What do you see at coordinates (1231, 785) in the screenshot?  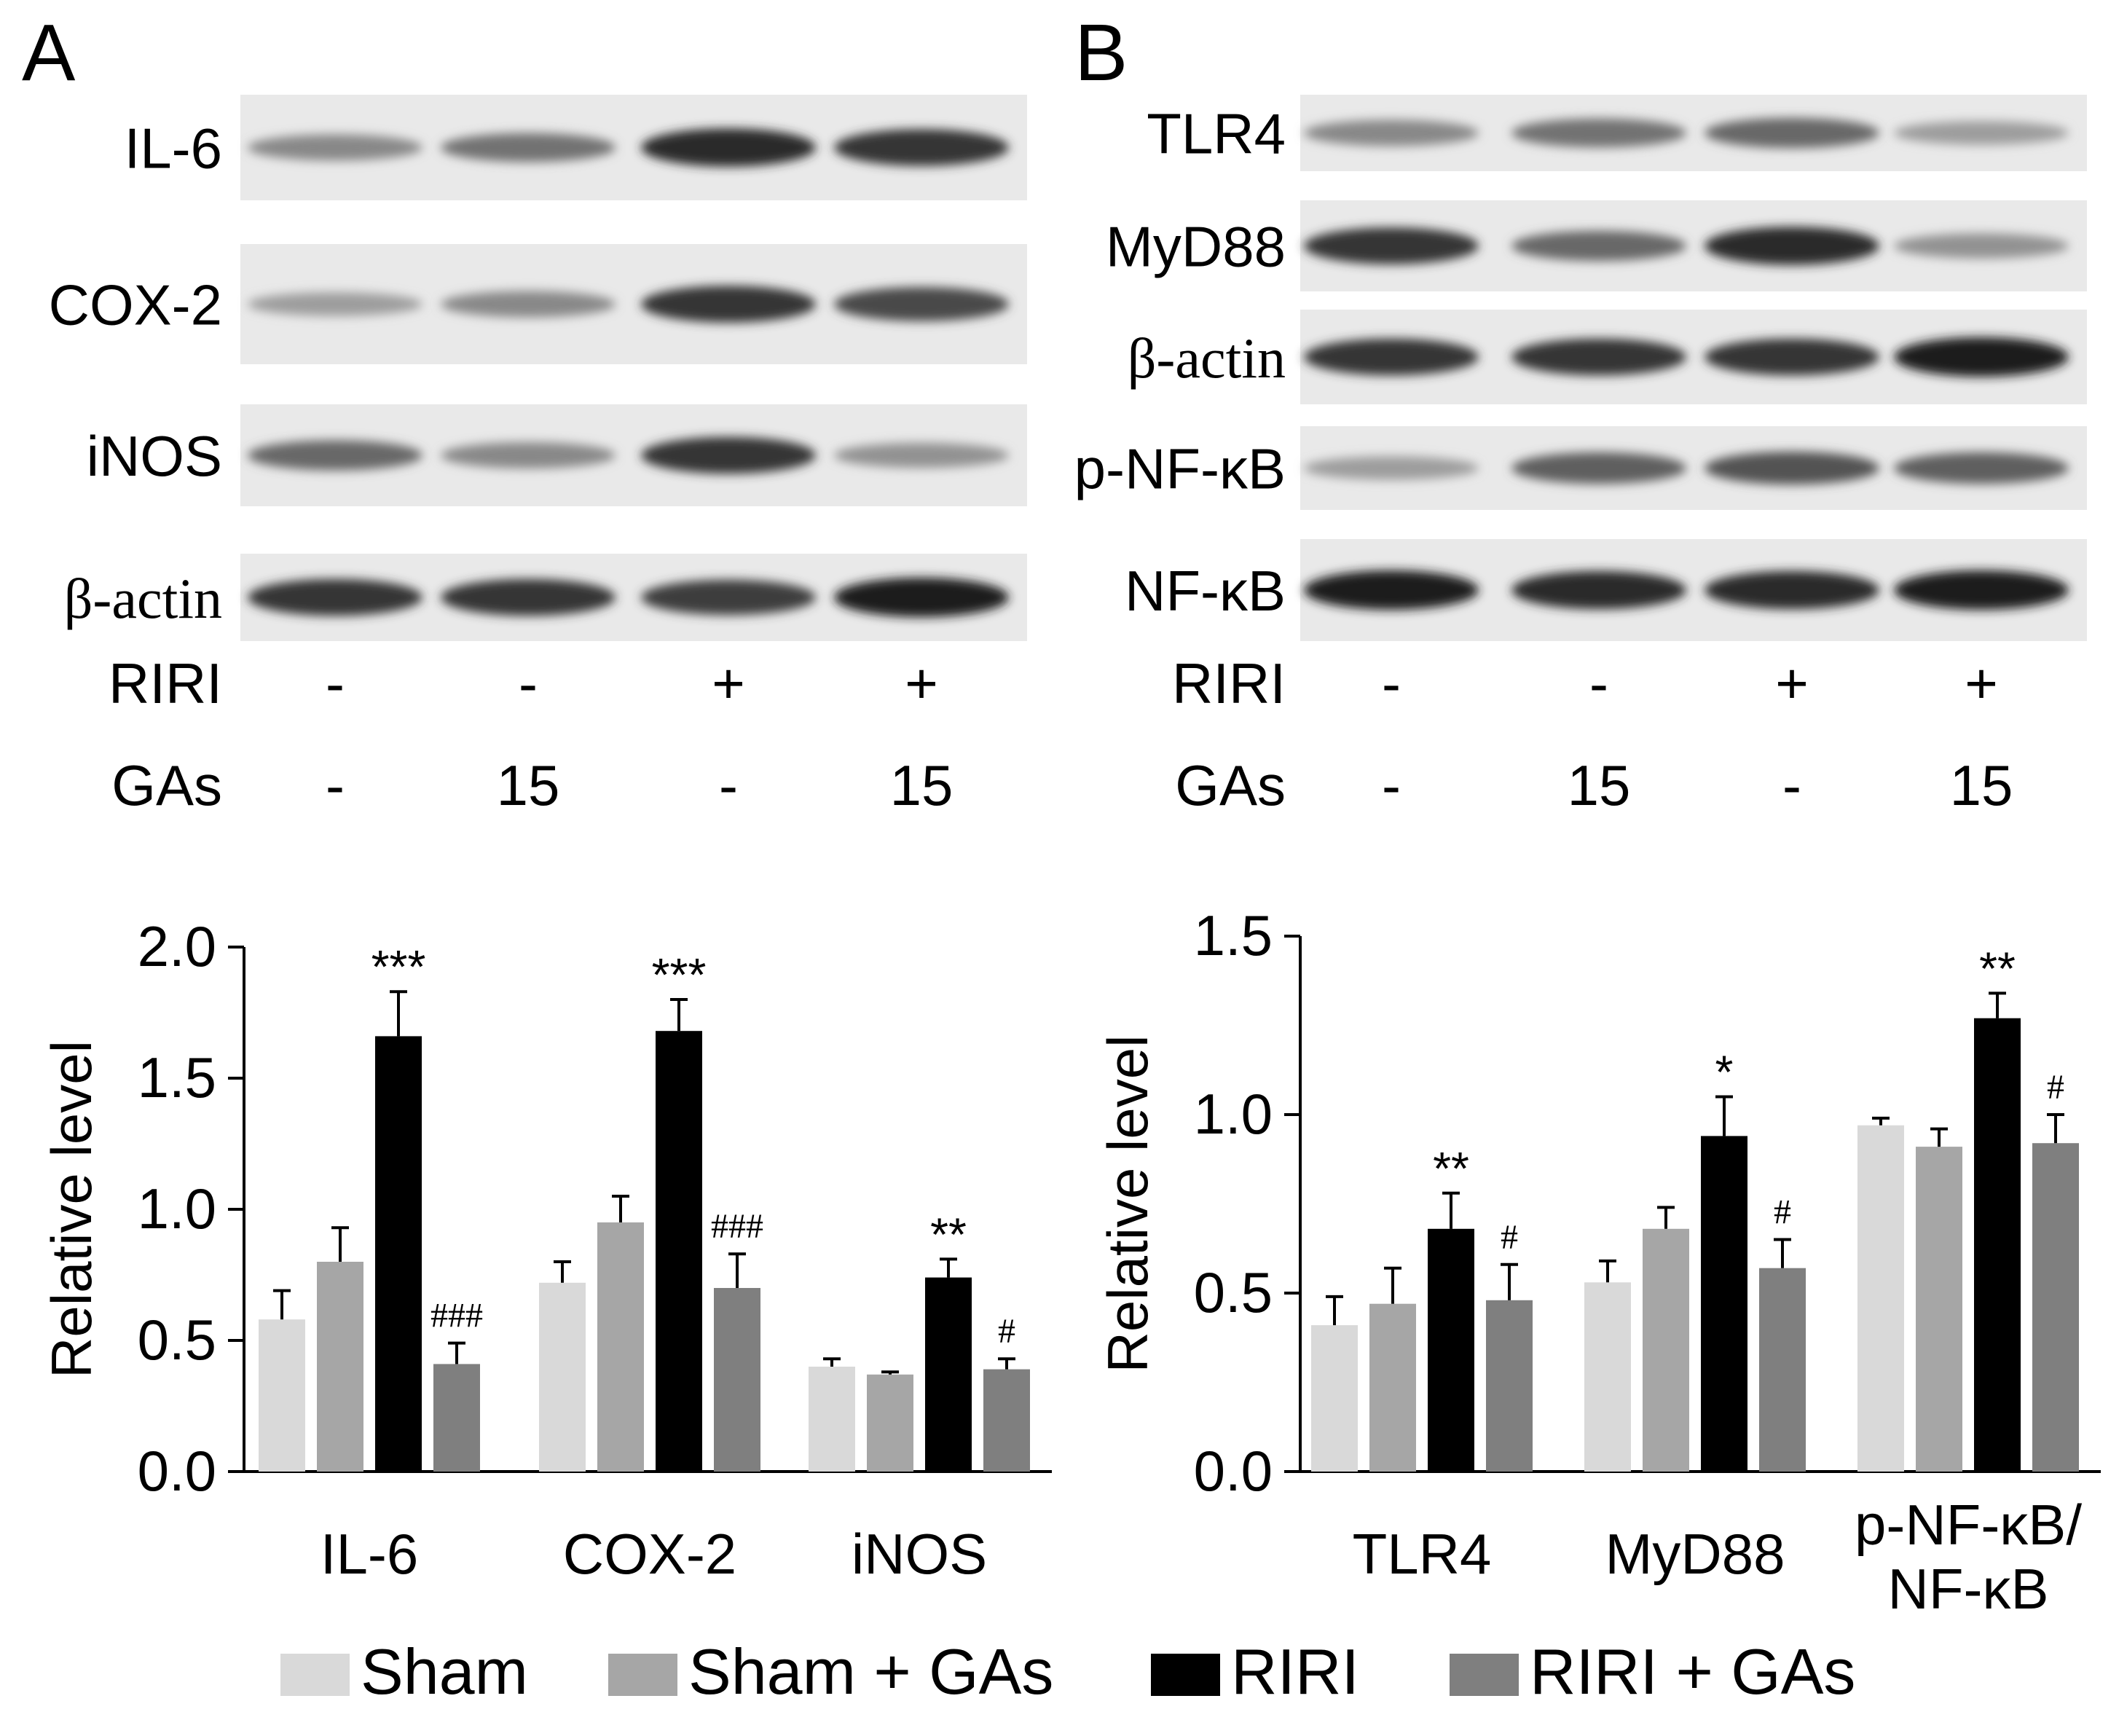 I see `condition-label: GAs` at bounding box center [1231, 785].